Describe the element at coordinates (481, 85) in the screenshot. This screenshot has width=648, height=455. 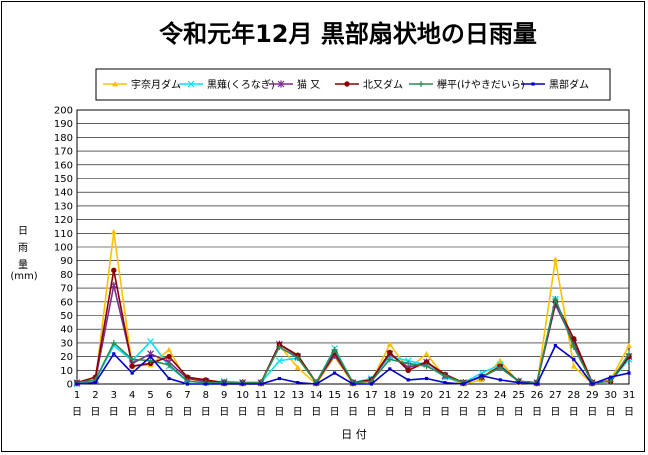
I see `legend-label: 欅平(けやきだいら)` at that location.